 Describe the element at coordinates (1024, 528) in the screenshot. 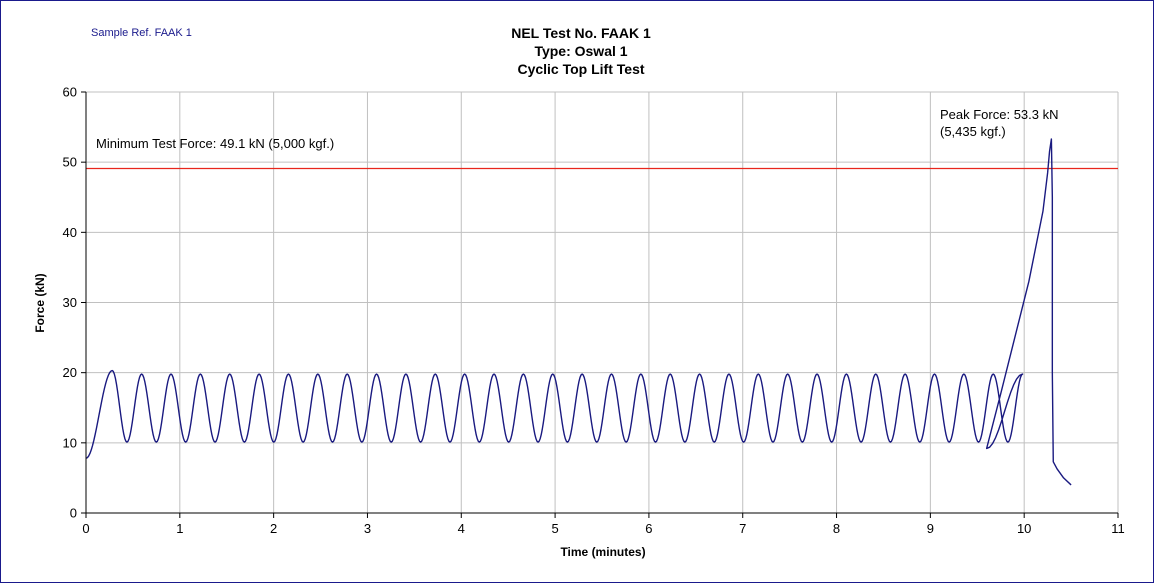

I see `x-tick-label-10: 10` at that location.